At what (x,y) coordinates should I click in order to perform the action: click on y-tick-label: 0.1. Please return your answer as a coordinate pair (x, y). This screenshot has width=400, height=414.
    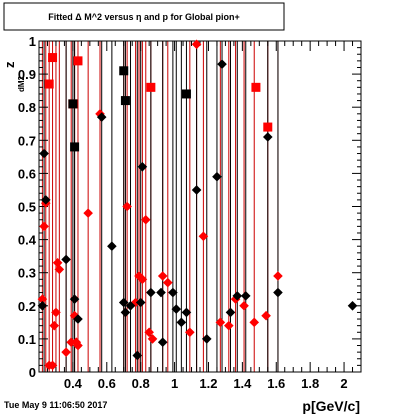
    Looking at the image, I should click on (27, 339).